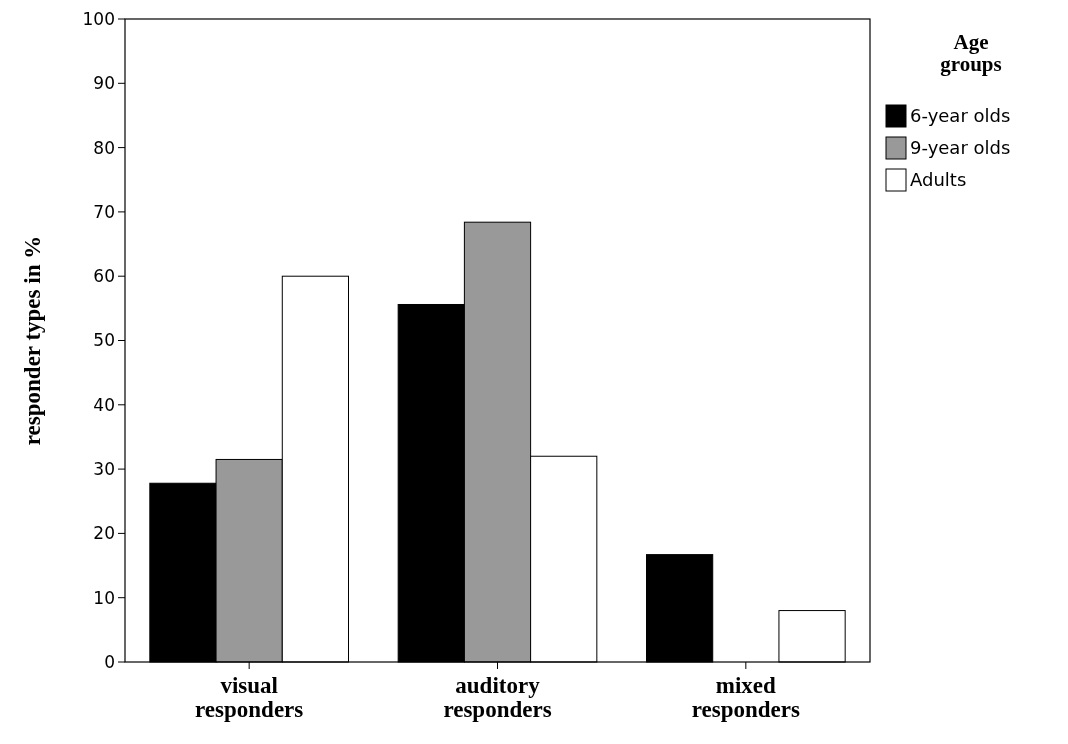 Image resolution: width=1068 pixels, height=744 pixels. Describe the element at coordinates (104, 340) in the screenshot. I see `y-tick-label: 50` at that location.